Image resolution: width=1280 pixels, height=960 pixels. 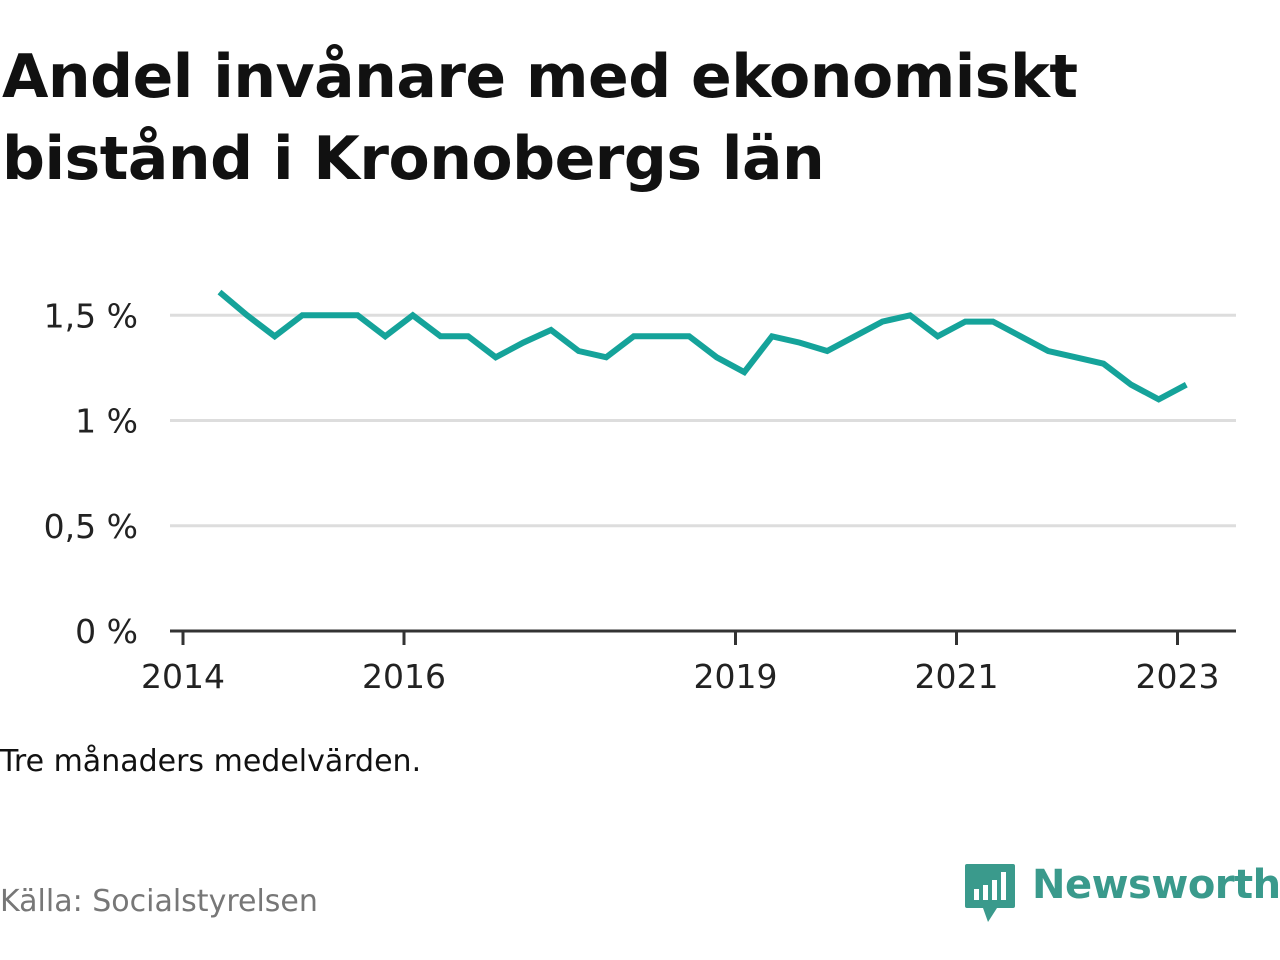 I want to click on brand-logo: Newsworthy, so click(x=1122, y=894).